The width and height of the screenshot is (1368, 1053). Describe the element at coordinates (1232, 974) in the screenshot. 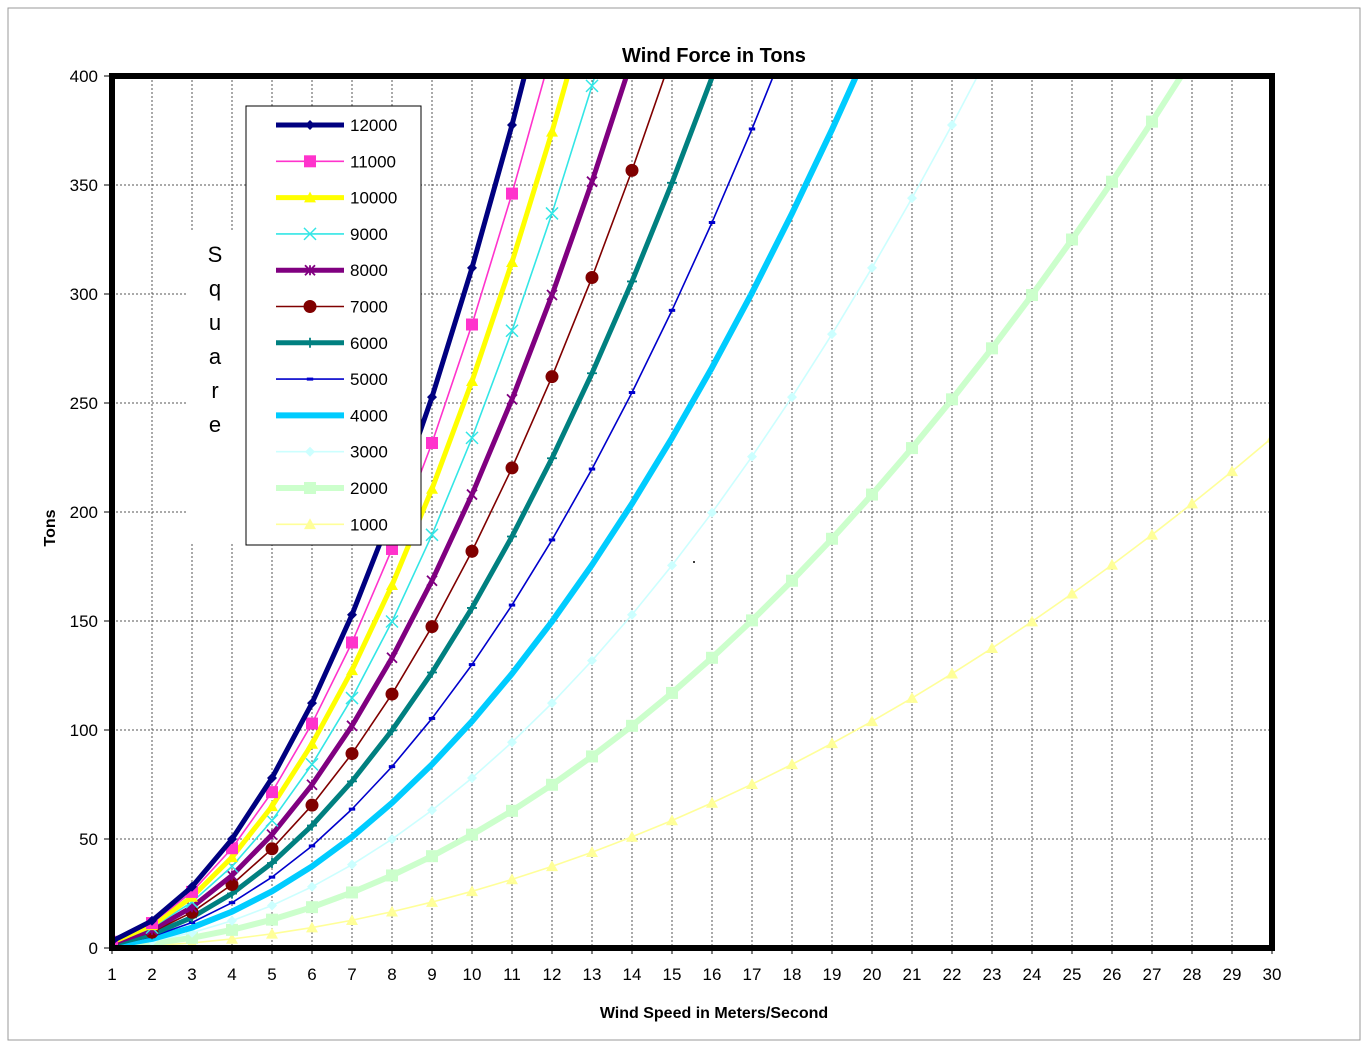

I see `x-tick-label: 29` at that location.